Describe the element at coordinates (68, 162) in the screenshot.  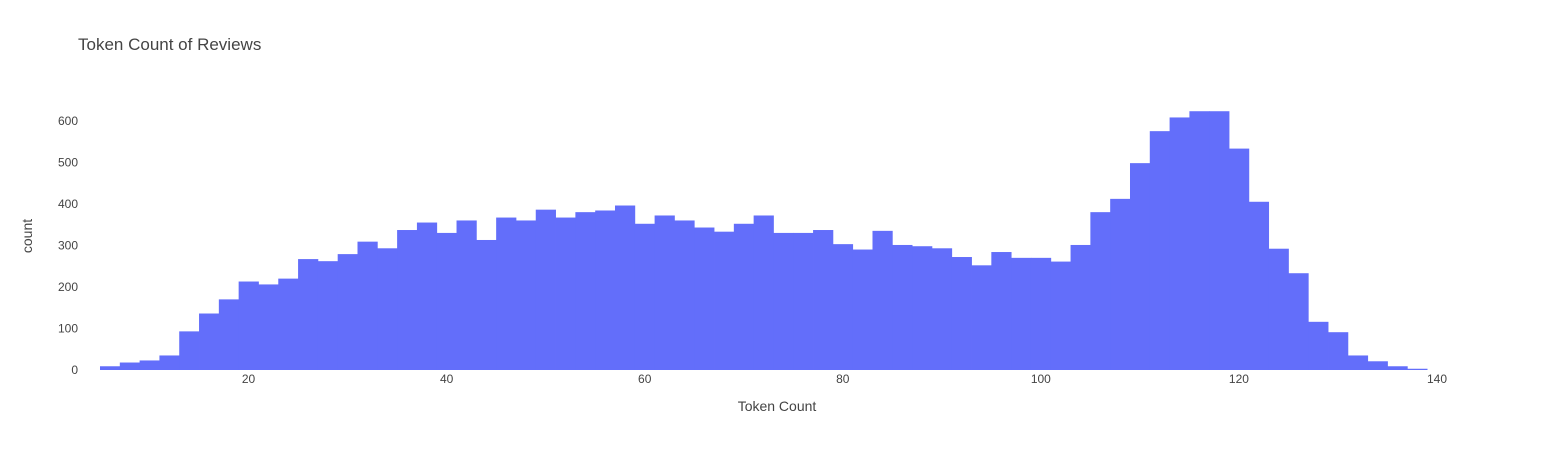
I see `y-tick-label: 500` at that location.